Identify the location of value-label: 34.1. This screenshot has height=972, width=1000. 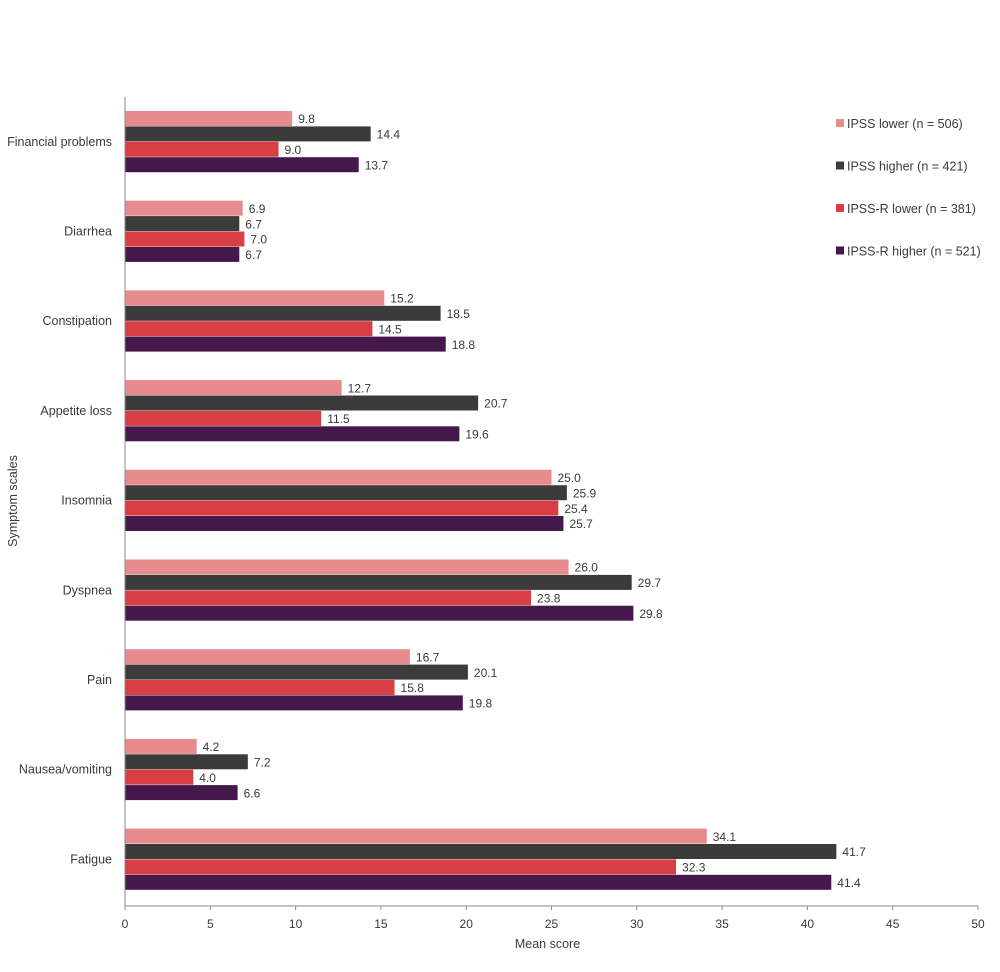
(725, 837).